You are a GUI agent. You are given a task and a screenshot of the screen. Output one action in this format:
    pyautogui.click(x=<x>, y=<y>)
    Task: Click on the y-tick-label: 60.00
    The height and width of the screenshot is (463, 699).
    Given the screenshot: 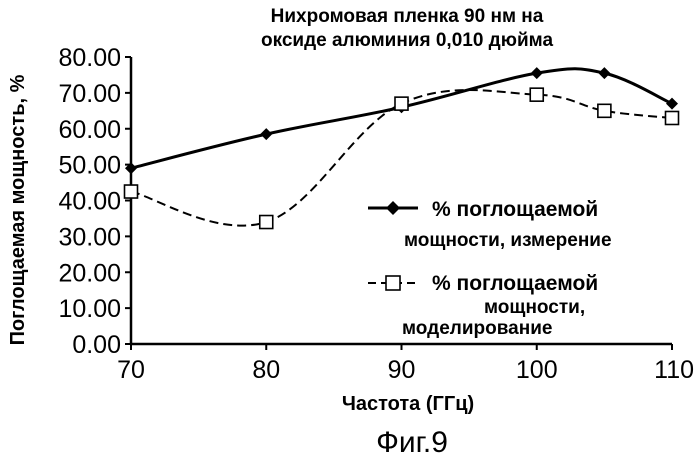 What is the action you would take?
    pyautogui.click(x=89, y=130)
    